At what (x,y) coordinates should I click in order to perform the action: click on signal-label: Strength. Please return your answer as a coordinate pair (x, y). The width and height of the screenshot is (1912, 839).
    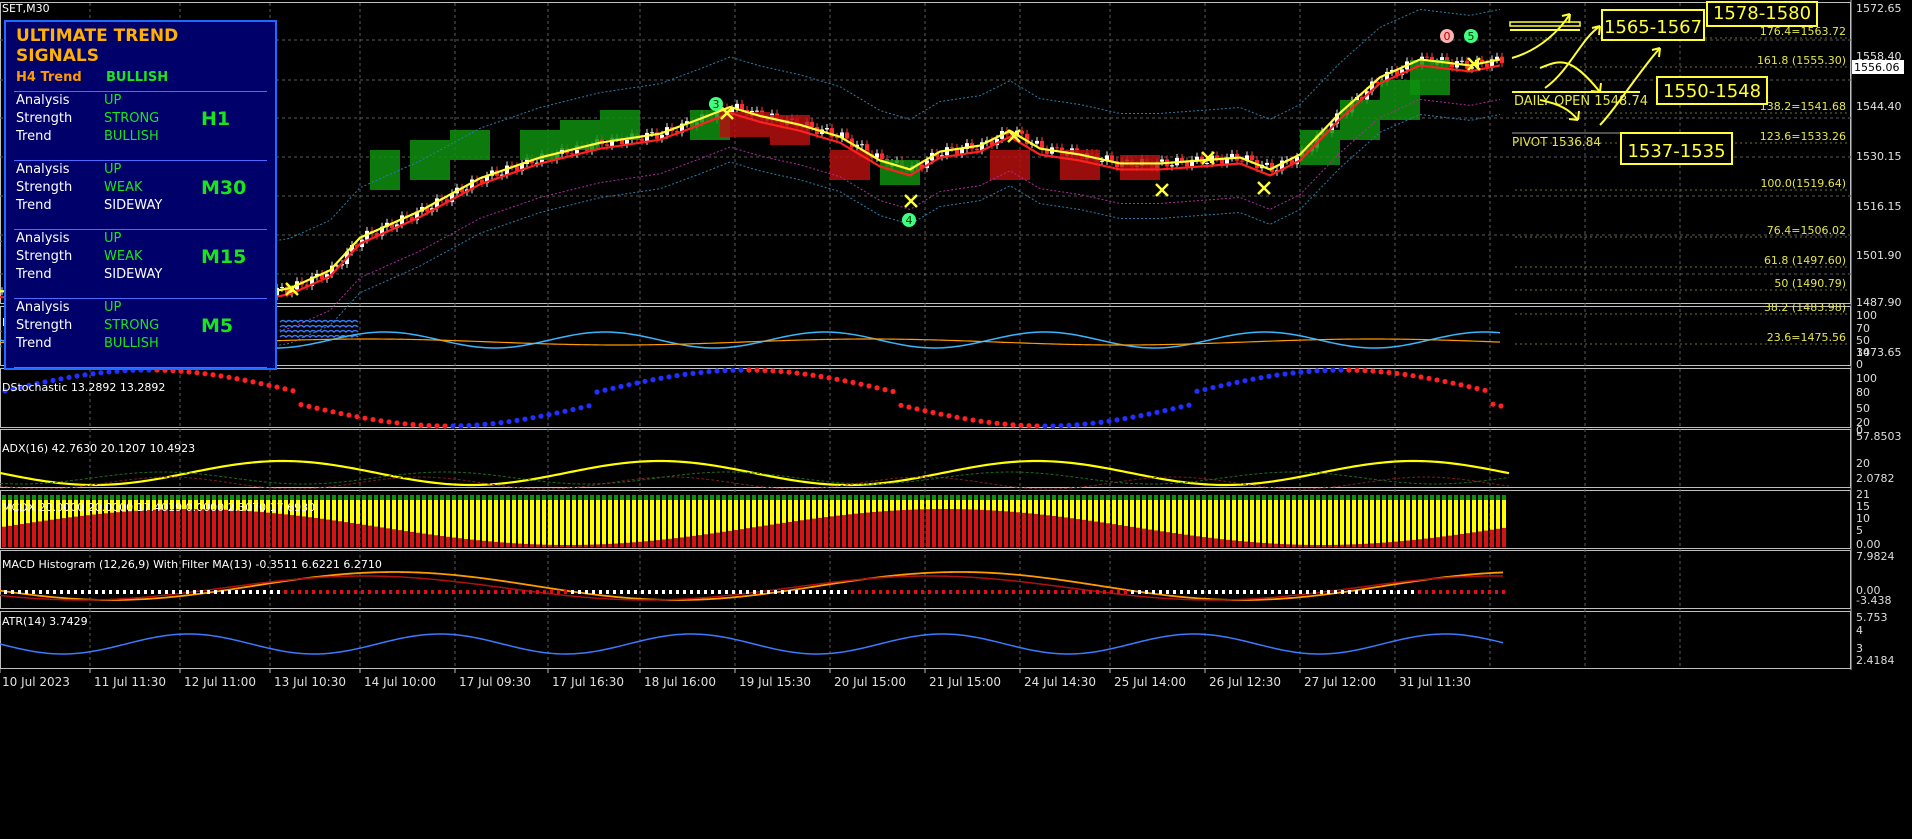
    Looking at the image, I should click on (44, 118).